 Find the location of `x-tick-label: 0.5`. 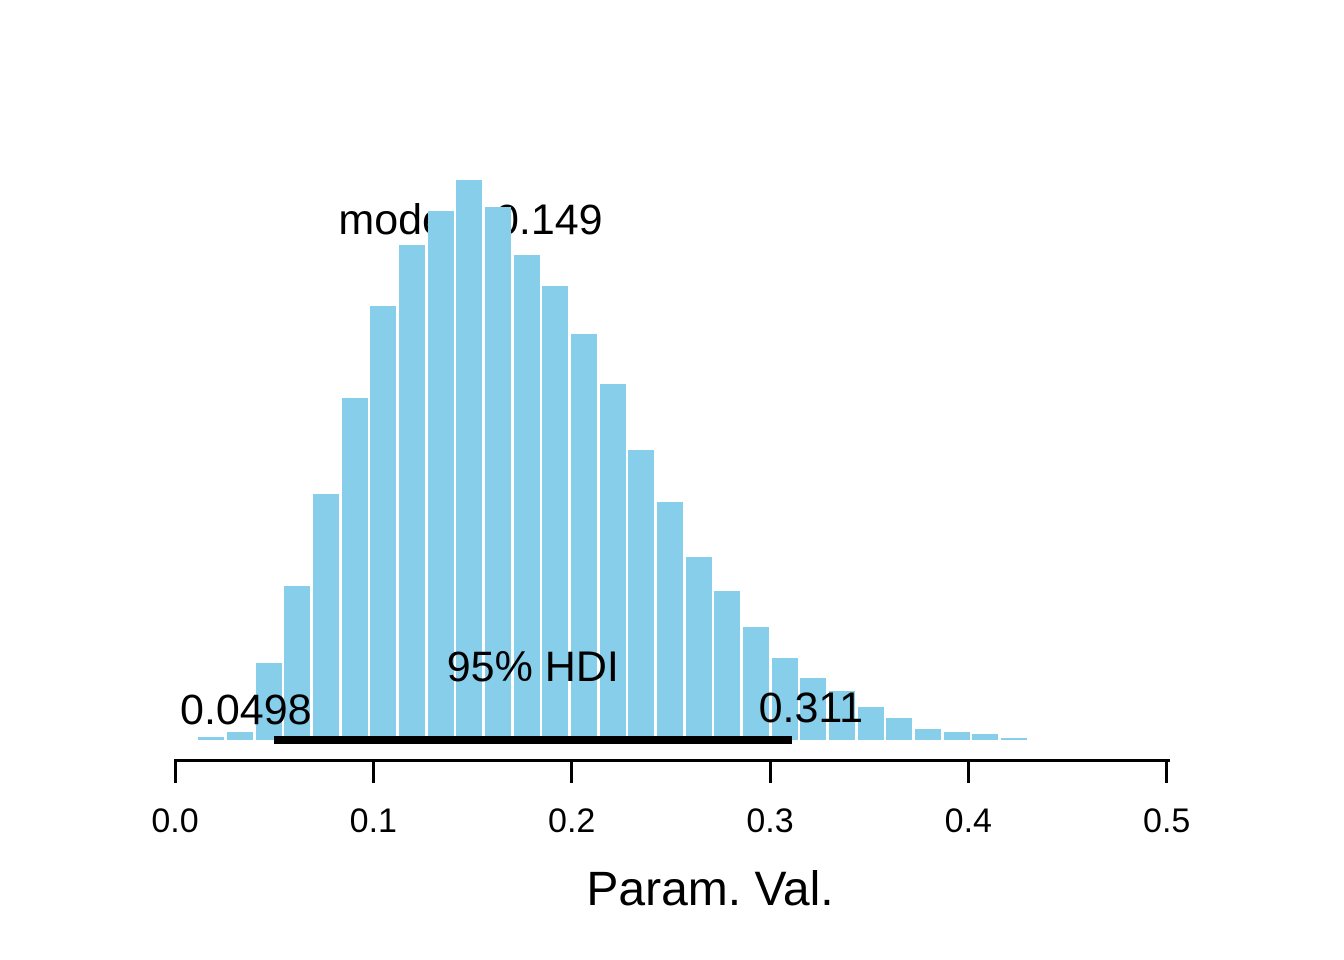

x-tick-label: 0.5 is located at coordinates (1167, 821).